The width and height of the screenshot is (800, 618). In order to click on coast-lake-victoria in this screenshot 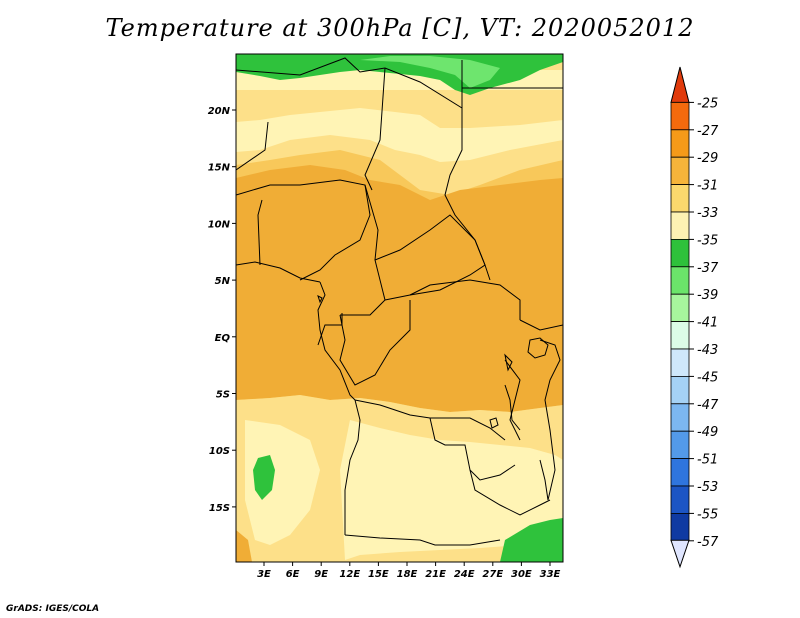, I will do `click(538, 348)`.